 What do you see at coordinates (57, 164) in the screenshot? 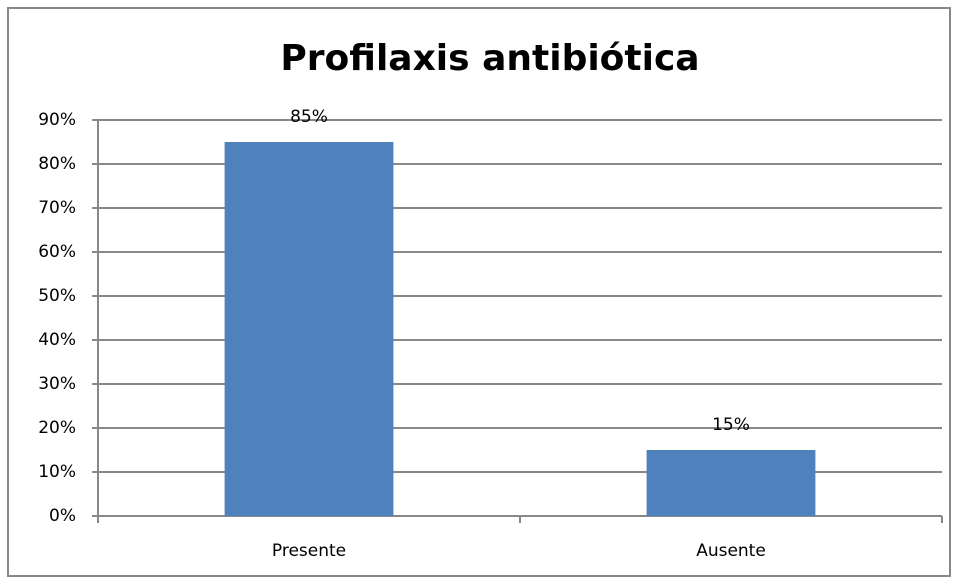
I see `y-tick-label: 80%` at bounding box center [57, 164].